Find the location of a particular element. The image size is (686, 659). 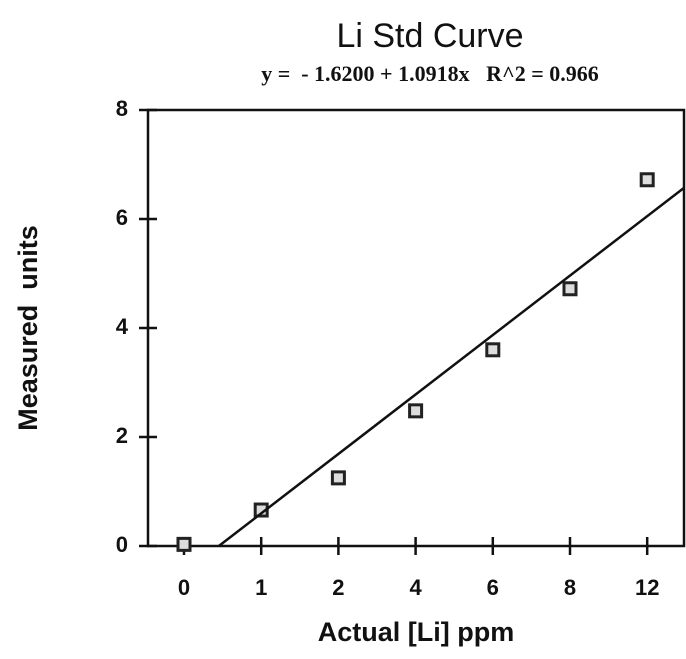

x-axis-label: Actual [Li] ppm is located at coordinates (416, 632).